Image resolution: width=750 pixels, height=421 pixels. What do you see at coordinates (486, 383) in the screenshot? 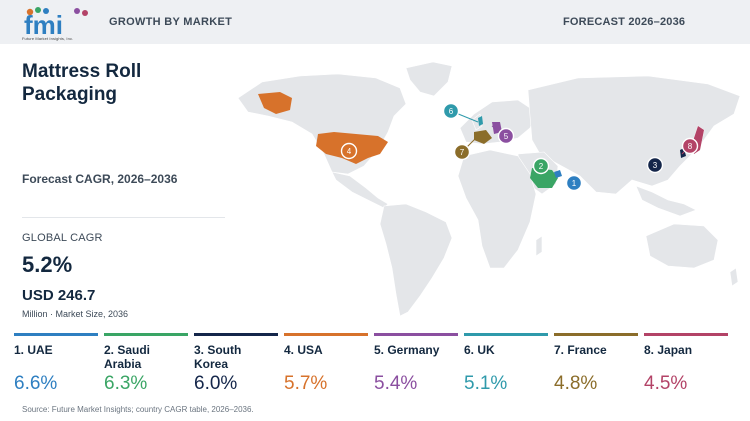
I see `country-cagr-value: 5.1%` at bounding box center [486, 383].